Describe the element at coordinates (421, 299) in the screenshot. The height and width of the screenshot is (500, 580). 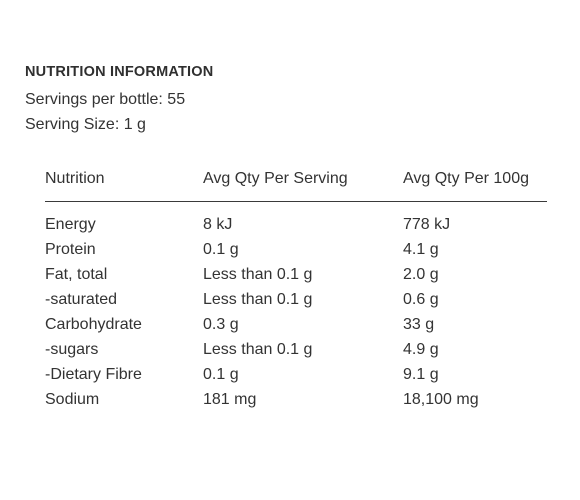
I see `per-100g-value: 0.6 g` at that location.